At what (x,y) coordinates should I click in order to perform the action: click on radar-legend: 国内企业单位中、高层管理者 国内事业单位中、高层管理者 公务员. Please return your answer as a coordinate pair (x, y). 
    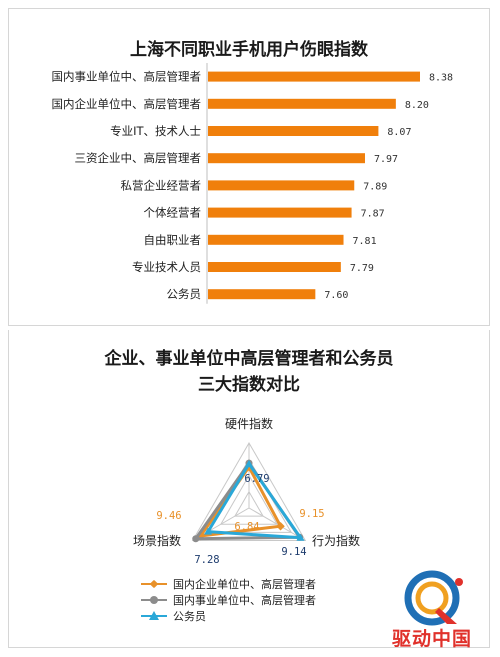
    Looking at the image, I should click on (228, 600).